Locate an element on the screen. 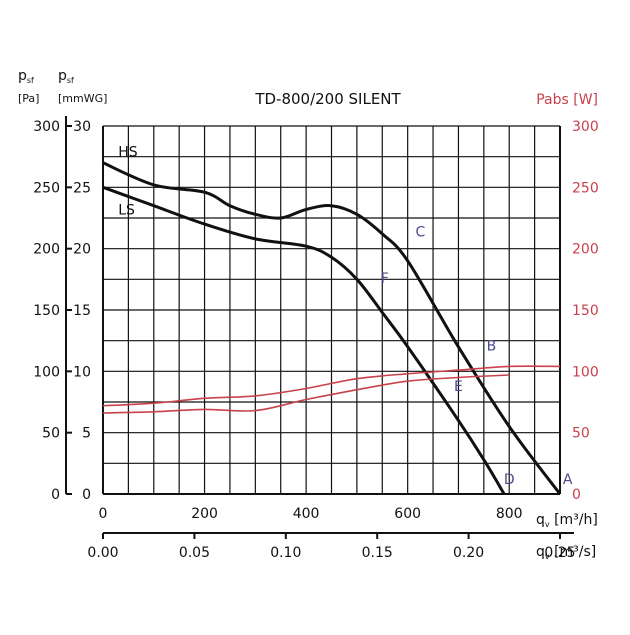 The height and width of the screenshot is (635, 630). pa-tick-label: 100 is located at coordinates (46, 372).